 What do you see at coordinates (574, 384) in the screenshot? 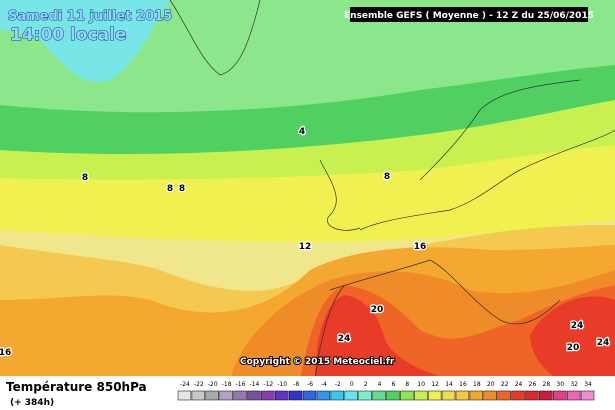
I see `scale-label: 32` at bounding box center [574, 384].